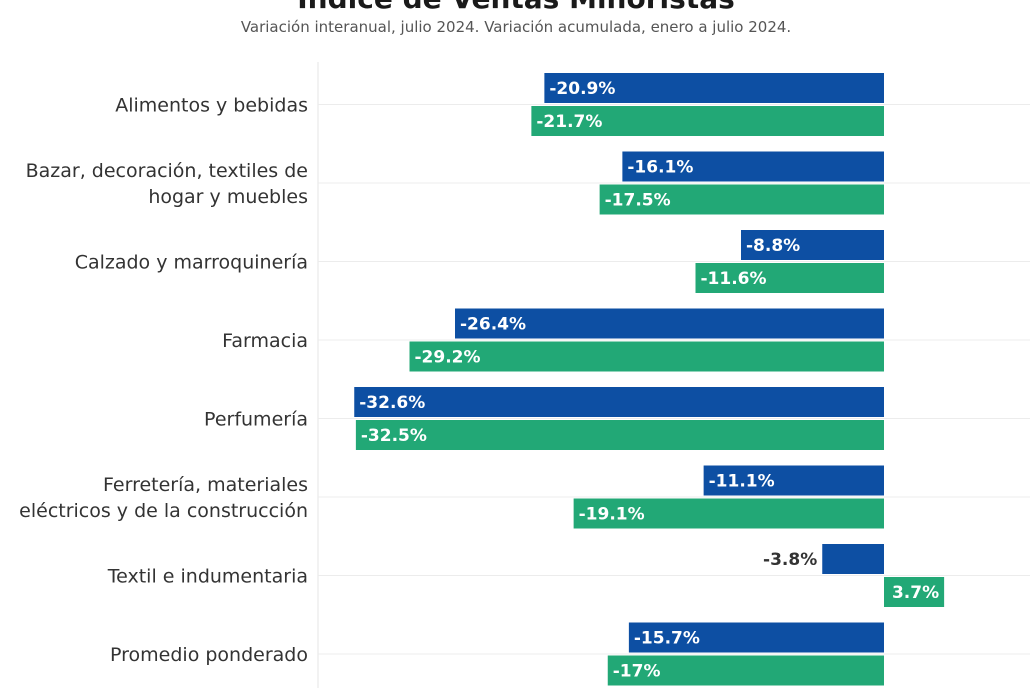 This screenshot has height=688, width=1032. I want to click on category-label: eléctricos y de la construcción, so click(163, 511).